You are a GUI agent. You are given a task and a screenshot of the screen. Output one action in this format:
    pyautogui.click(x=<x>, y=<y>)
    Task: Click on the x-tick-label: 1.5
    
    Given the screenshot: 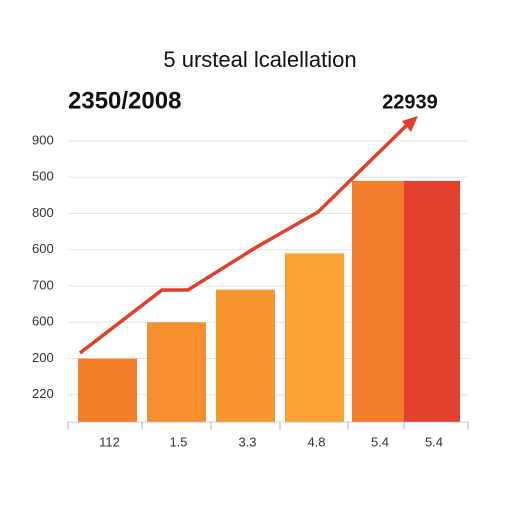 What is the action you would take?
    pyautogui.click(x=178, y=441)
    